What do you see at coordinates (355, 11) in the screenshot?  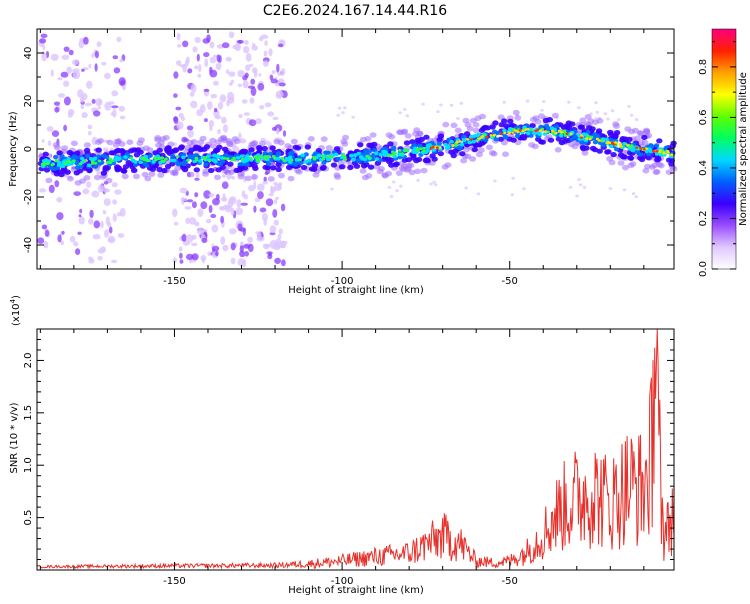 I see `figure-title: C2E6.2024.167.14.44.R16` at bounding box center [355, 11].